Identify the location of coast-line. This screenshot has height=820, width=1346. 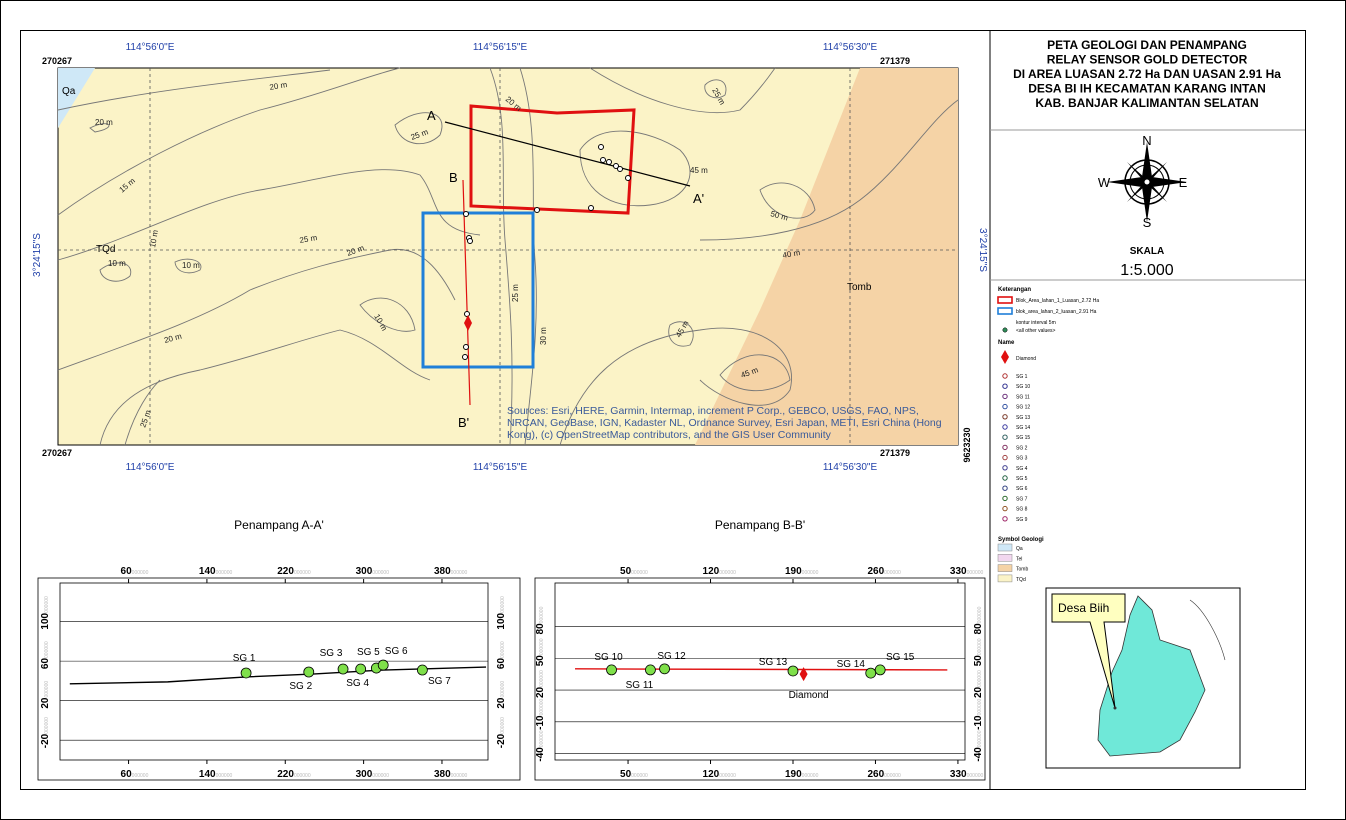
(1207, 630).